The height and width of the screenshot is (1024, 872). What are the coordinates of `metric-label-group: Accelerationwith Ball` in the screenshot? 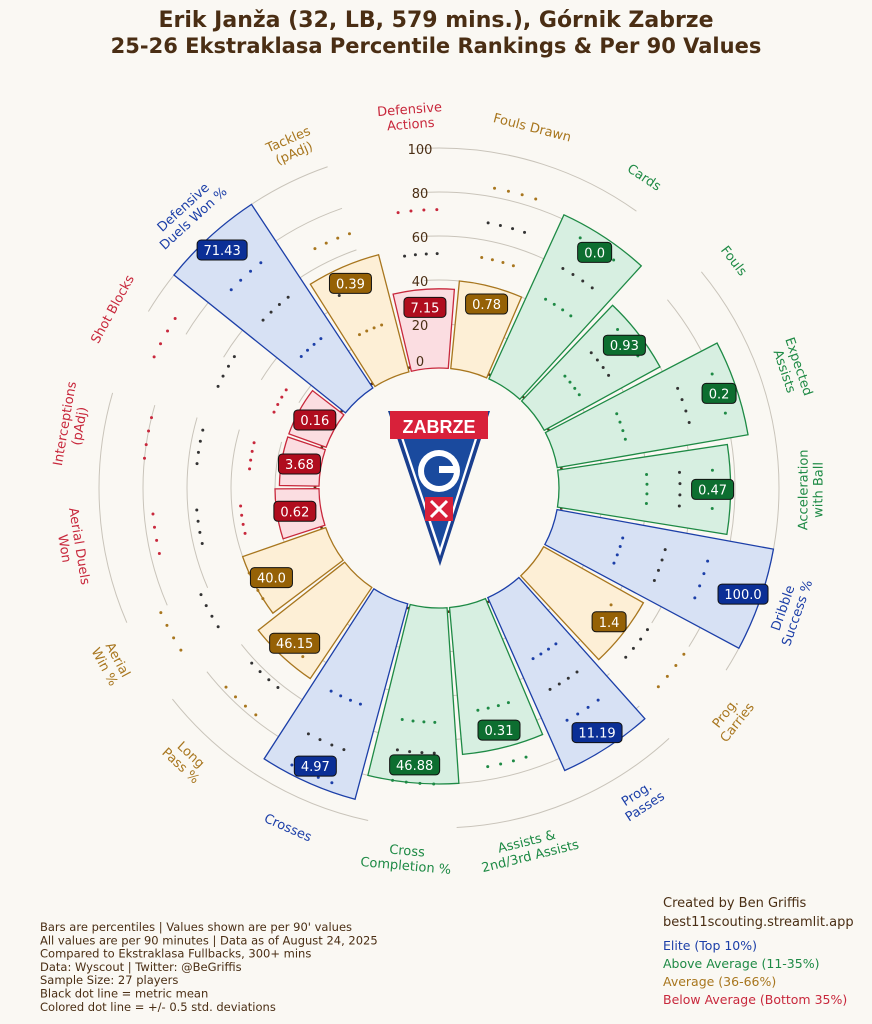 It's located at (811, 489).